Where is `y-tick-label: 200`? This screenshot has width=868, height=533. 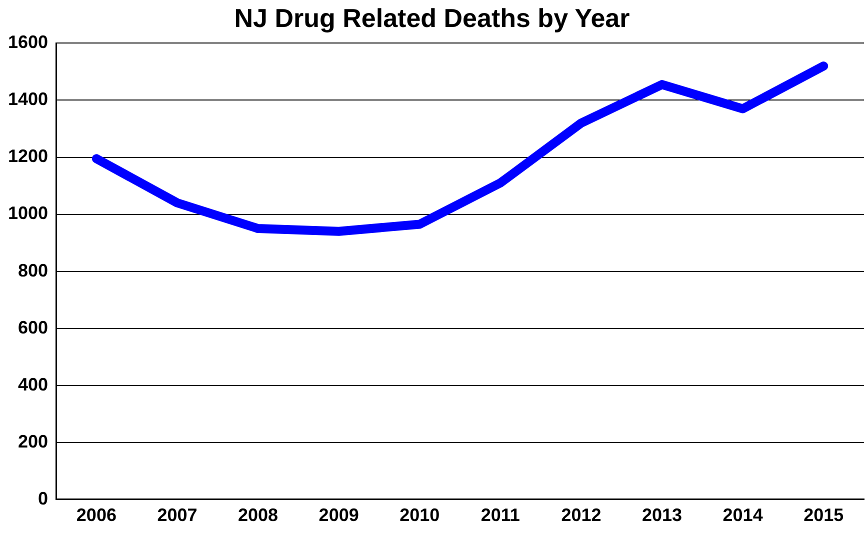
y-tick-label: 200 is located at coordinates (33, 441).